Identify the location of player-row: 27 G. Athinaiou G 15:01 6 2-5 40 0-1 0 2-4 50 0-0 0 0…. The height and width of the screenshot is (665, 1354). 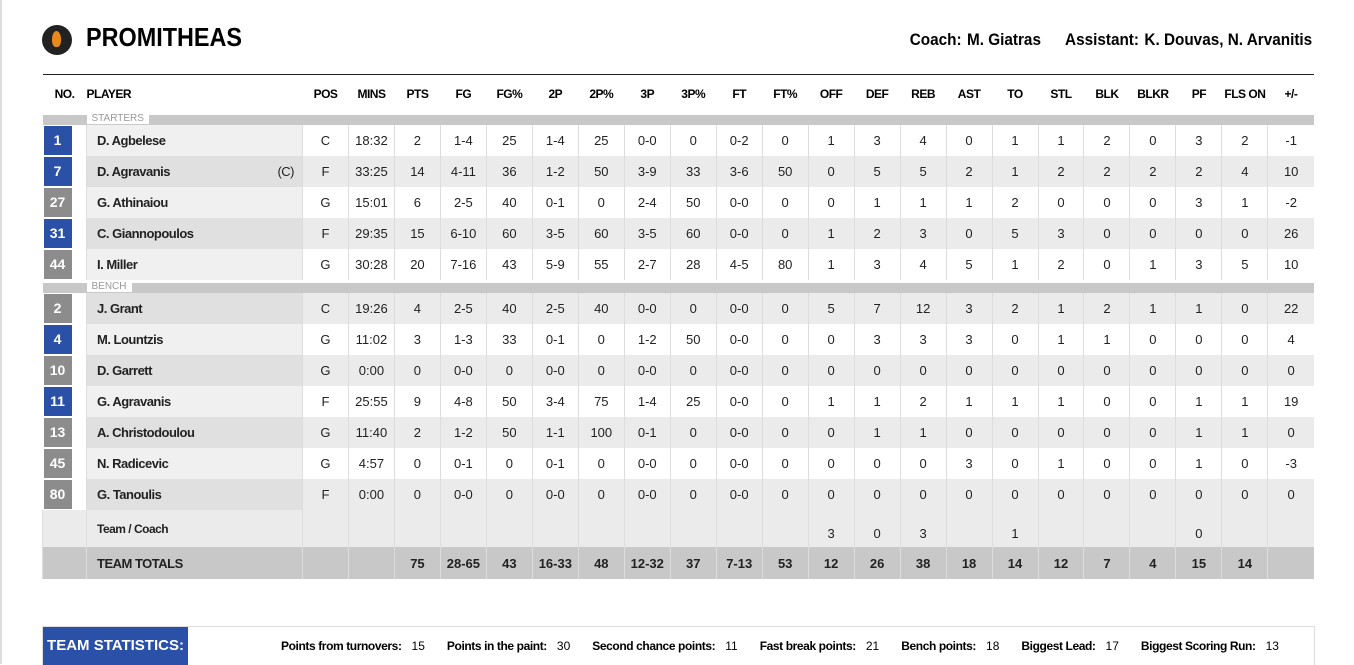
(678, 202).